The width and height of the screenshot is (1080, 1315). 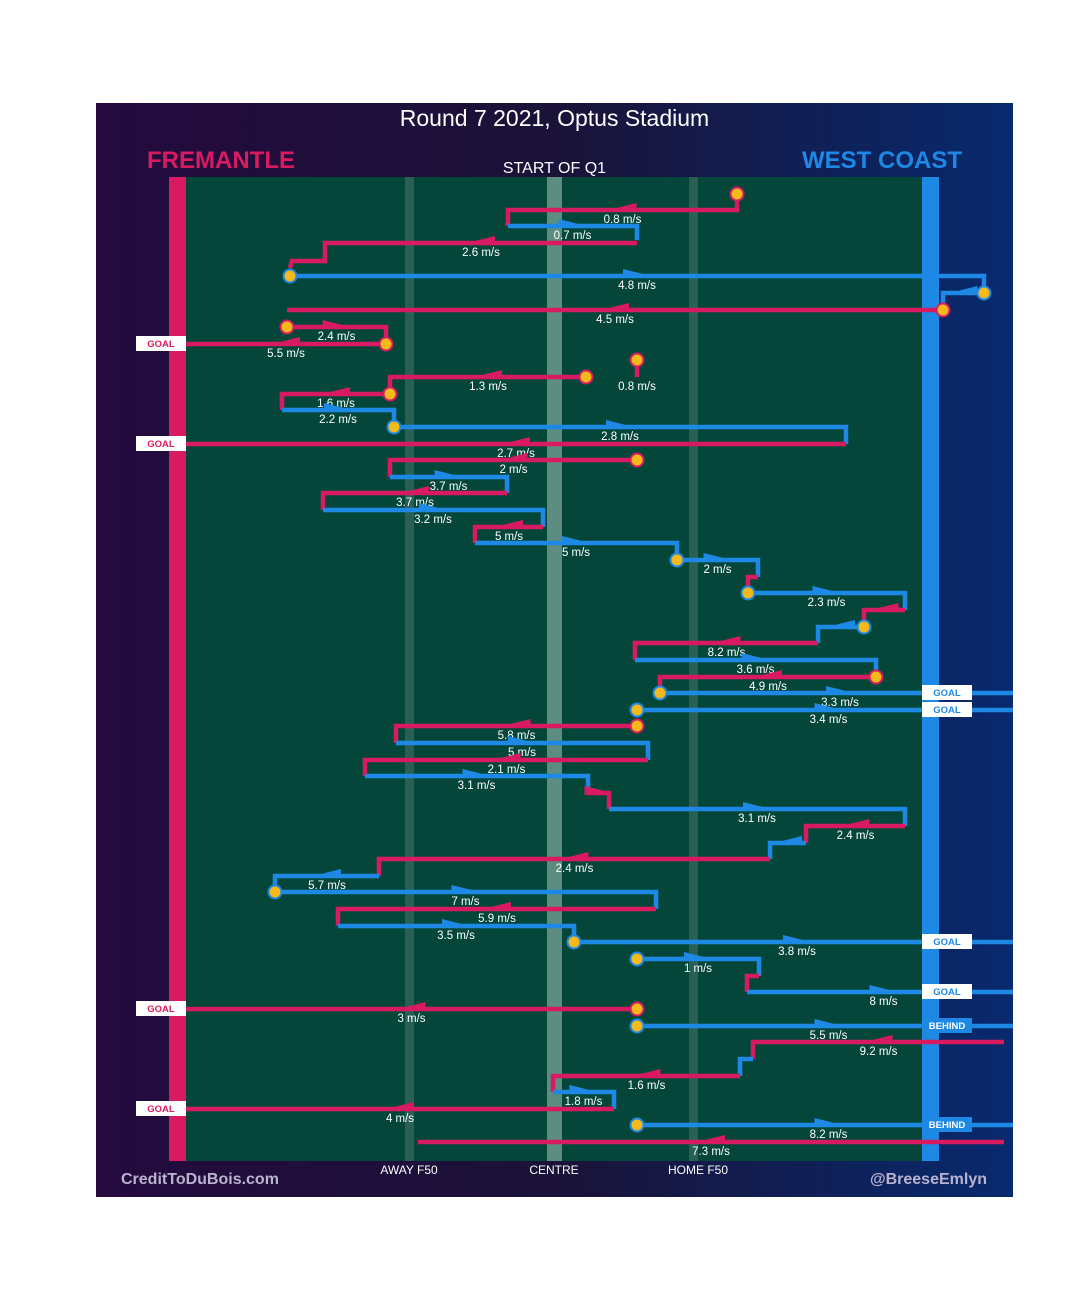 What do you see at coordinates (883, 1002) in the screenshot?
I see `speed-label-46: 8 m/s` at bounding box center [883, 1002].